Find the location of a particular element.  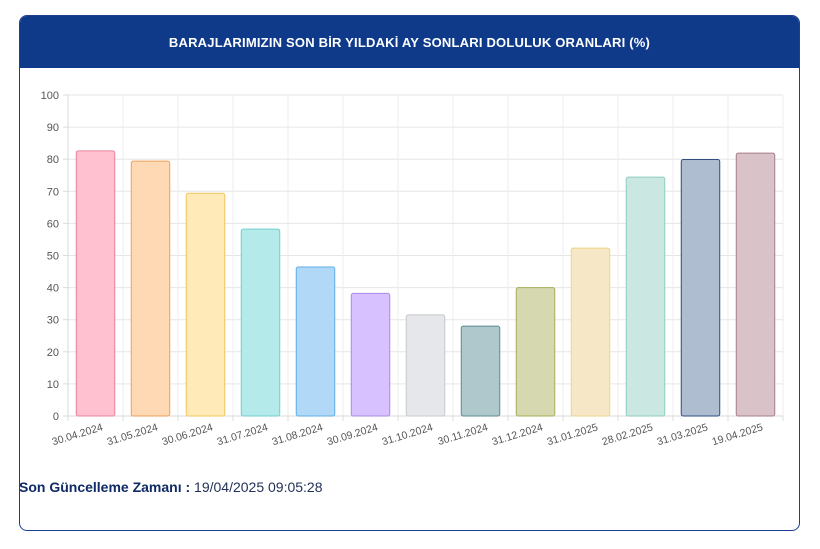

last-update-value: 19/04/2025 09:05:28 is located at coordinates (258, 487).